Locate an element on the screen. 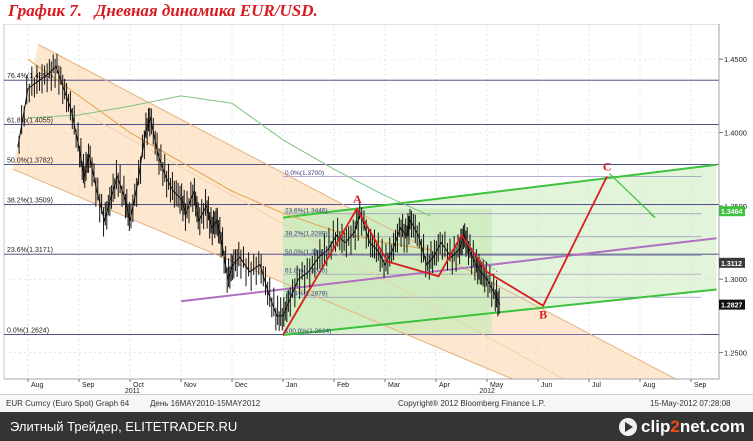 This screenshot has height=441, width=753. fib-proj-label: 38.2%(1.3289) is located at coordinates (306, 233).